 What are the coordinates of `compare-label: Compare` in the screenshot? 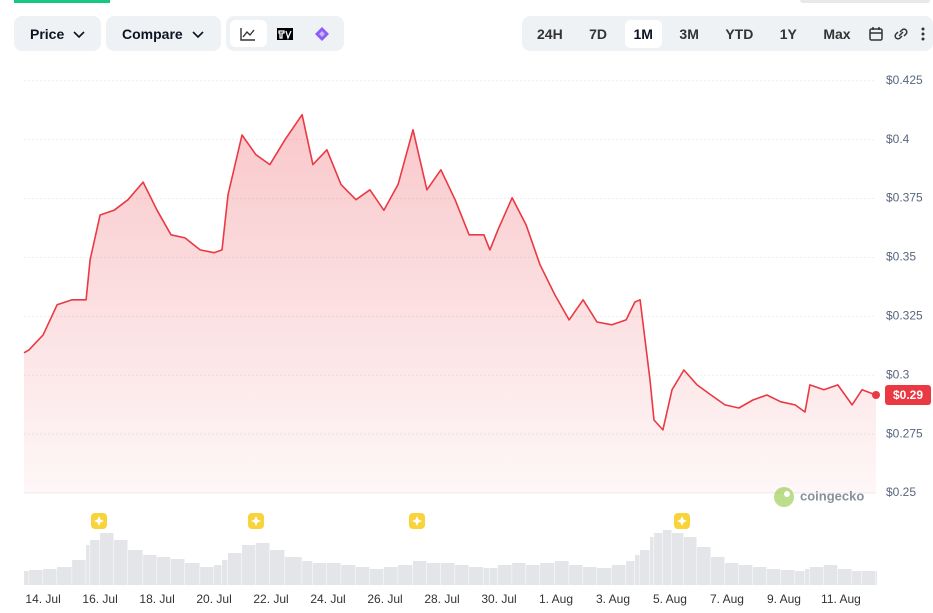 It's located at (152, 33).